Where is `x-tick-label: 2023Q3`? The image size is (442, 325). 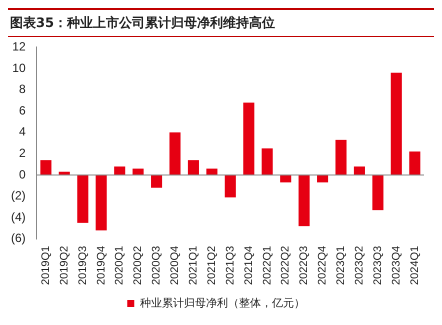
x-tick-label: 2023Q3 is located at coordinates (378, 266).